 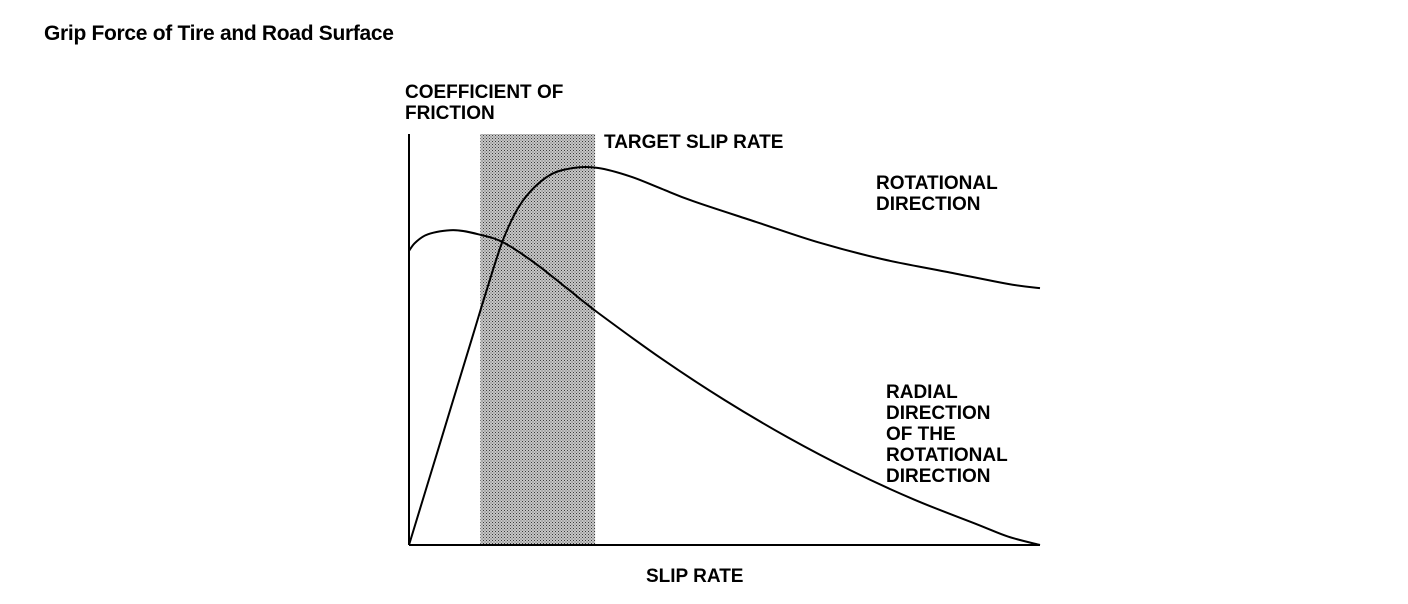 What do you see at coordinates (538, 339) in the screenshot?
I see `target-slip-band` at bounding box center [538, 339].